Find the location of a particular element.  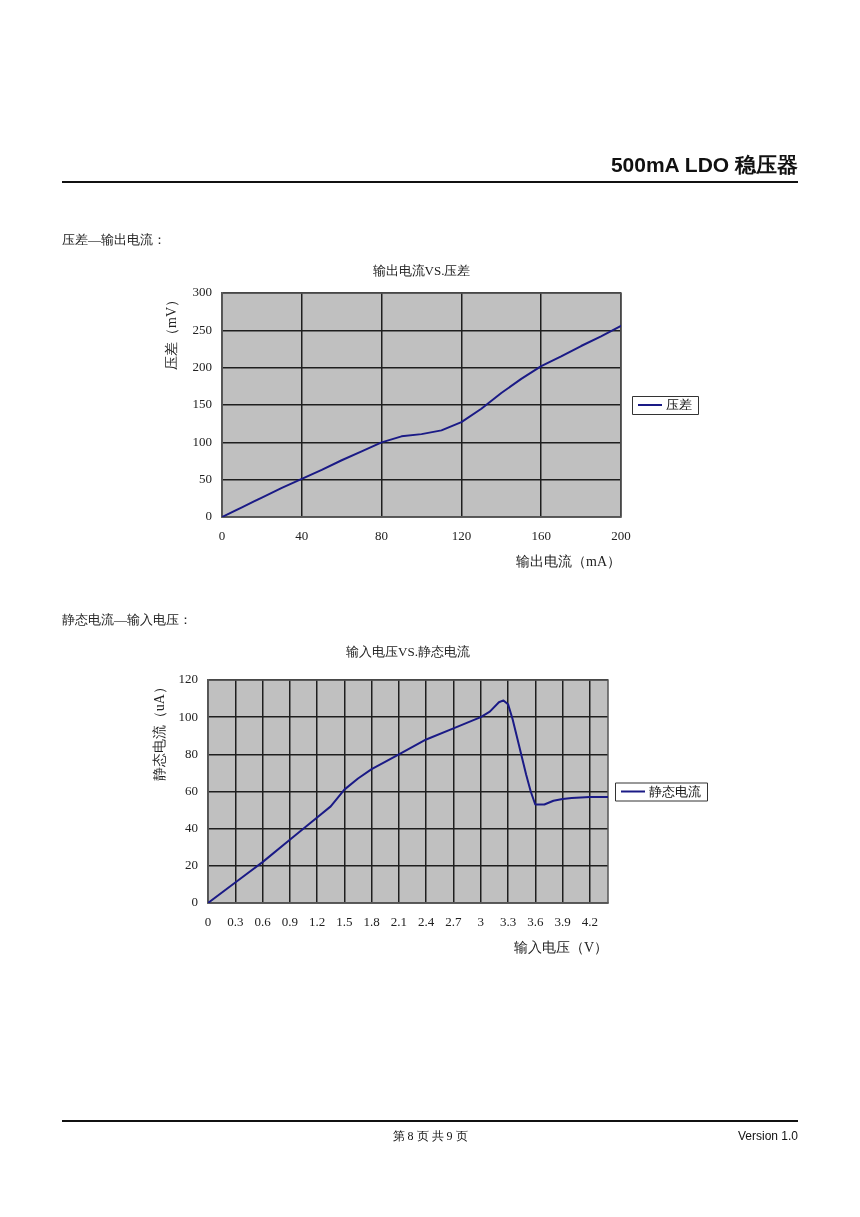

y-axis-title: 静态电流（uA） is located at coordinates (160, 731).